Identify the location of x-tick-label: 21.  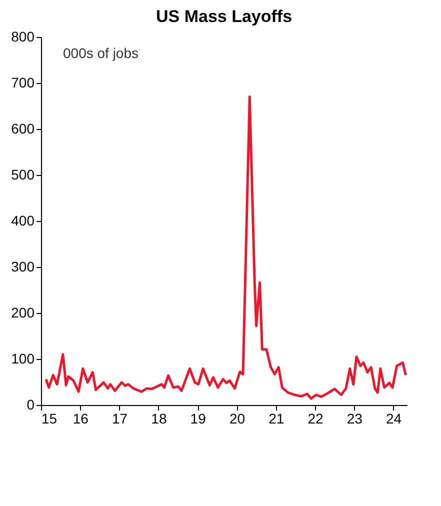
(276, 418).